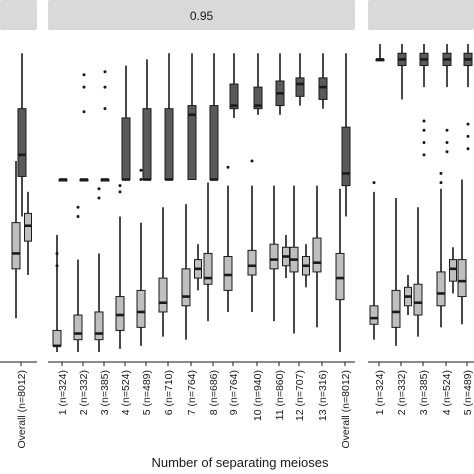 This screenshot has width=474, height=474. Describe the element at coordinates (258, 395) in the screenshot. I see `x-tick-label-1-9: 10 (n=940)` at that location.